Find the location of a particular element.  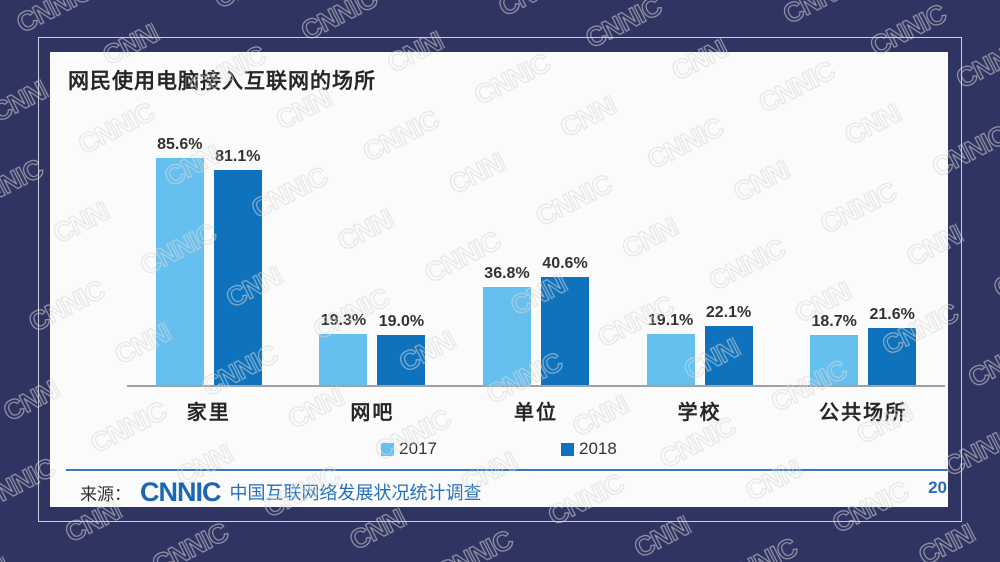

bar-2017-单位 is located at coordinates (506, 336).